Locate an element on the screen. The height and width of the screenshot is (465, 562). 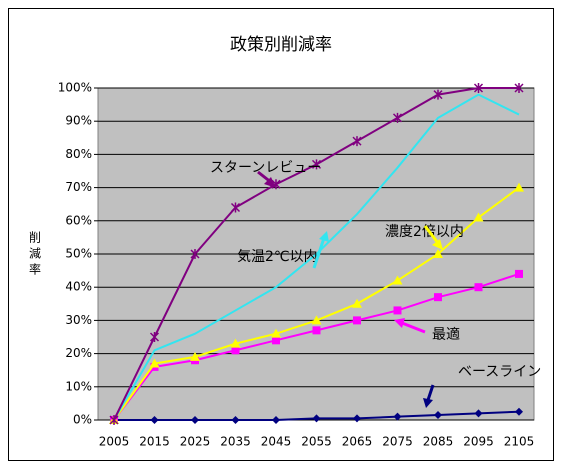
series-label: スターンレビュー is located at coordinates (265, 168).